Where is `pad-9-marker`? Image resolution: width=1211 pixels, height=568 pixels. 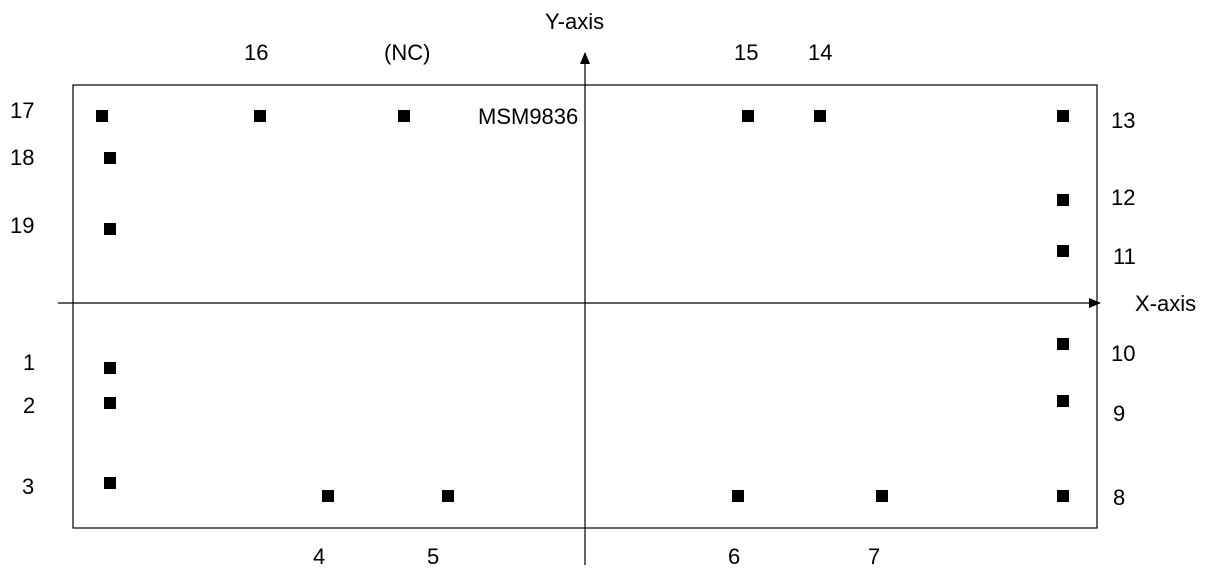
pad-9-marker is located at coordinates (1063, 401).